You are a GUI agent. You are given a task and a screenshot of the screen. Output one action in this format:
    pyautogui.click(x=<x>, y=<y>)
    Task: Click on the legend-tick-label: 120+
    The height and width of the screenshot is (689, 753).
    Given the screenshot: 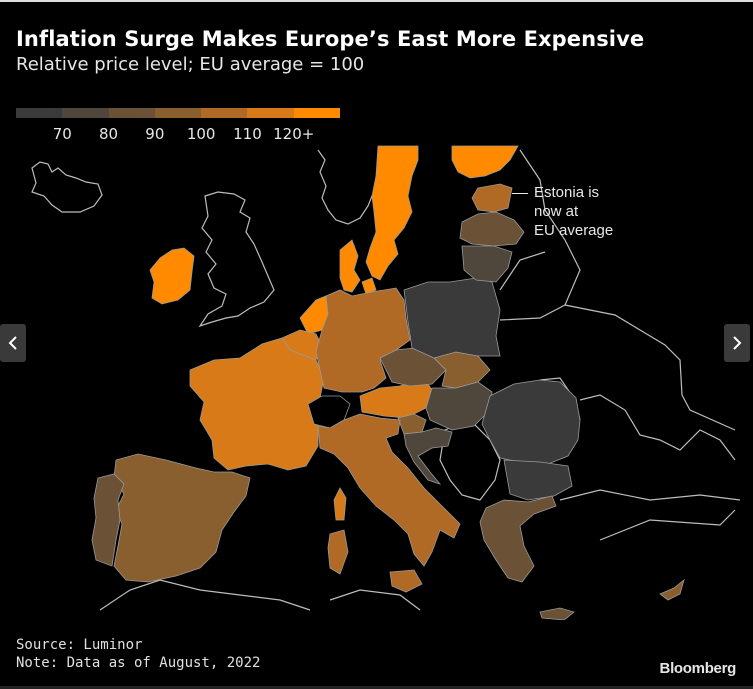 What is the action you would take?
    pyautogui.click(x=294, y=134)
    